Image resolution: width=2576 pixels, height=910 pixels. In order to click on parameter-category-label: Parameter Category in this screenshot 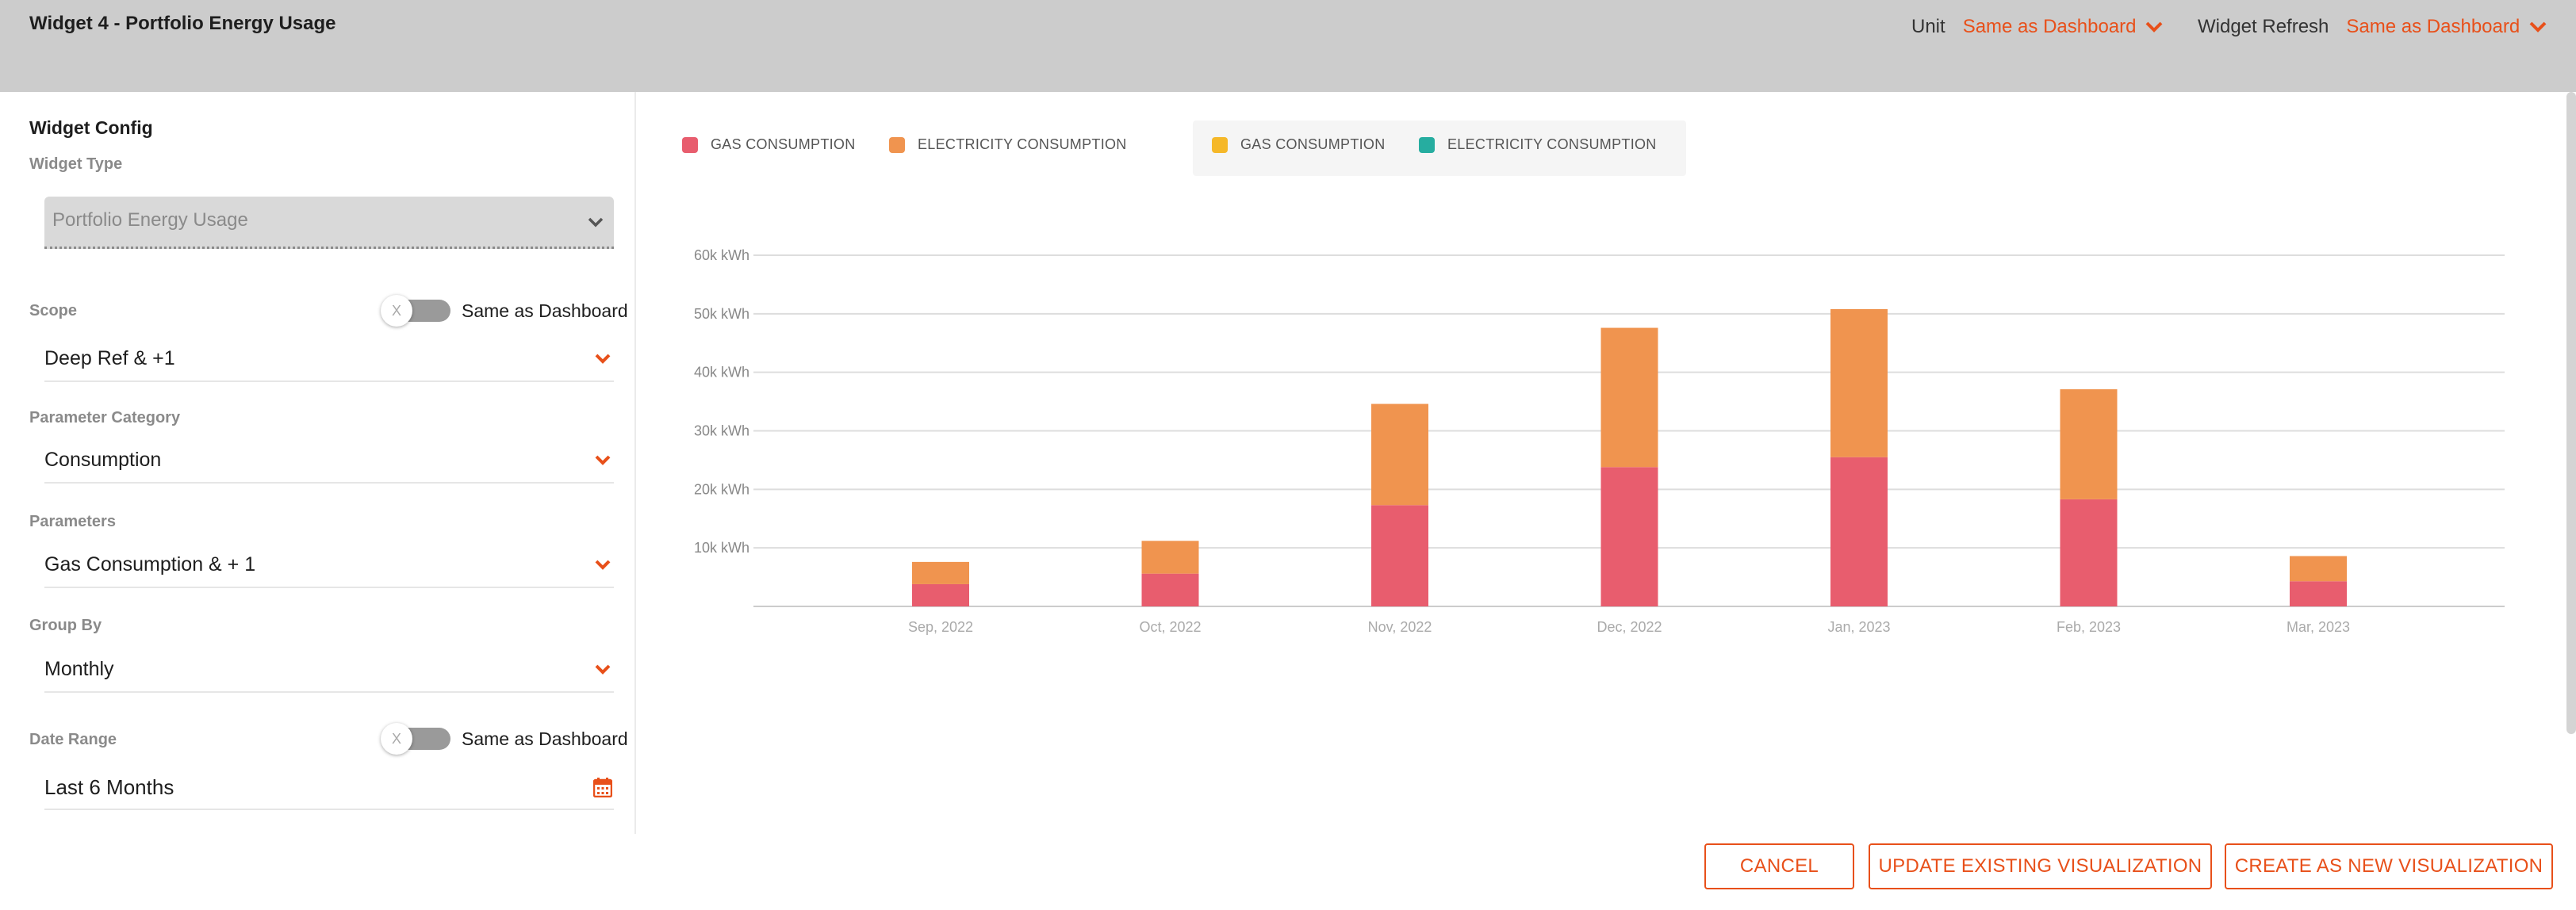, I will do `click(105, 417)`.